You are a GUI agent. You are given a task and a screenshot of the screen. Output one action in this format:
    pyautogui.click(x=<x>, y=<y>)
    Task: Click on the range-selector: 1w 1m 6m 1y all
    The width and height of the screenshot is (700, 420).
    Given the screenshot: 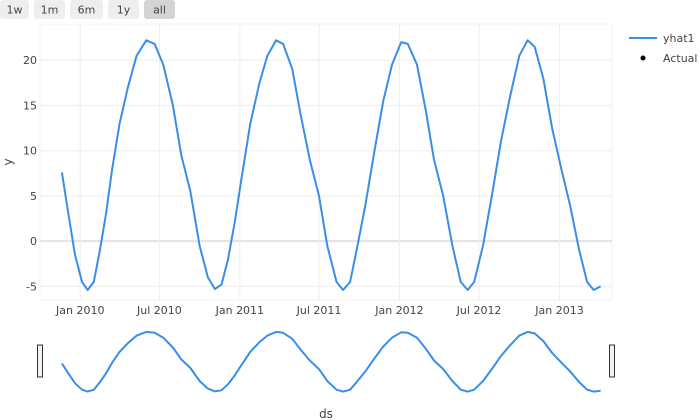 What is the action you would take?
    pyautogui.click(x=87, y=9)
    